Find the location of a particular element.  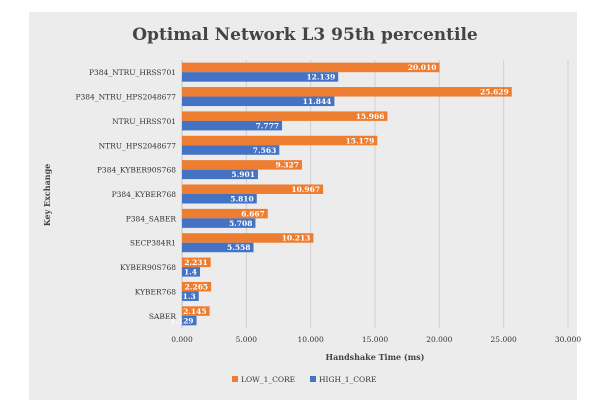

data-label: 15.966 is located at coordinates (370, 116).